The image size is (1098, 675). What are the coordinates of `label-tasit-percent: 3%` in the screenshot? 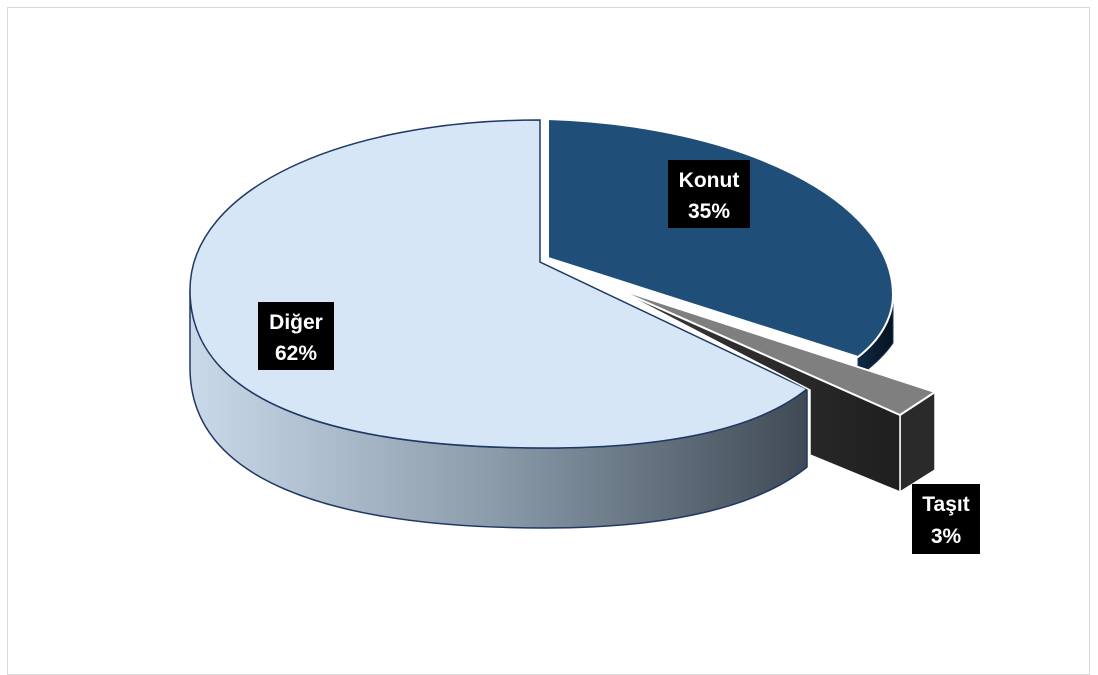 It's located at (946, 536).